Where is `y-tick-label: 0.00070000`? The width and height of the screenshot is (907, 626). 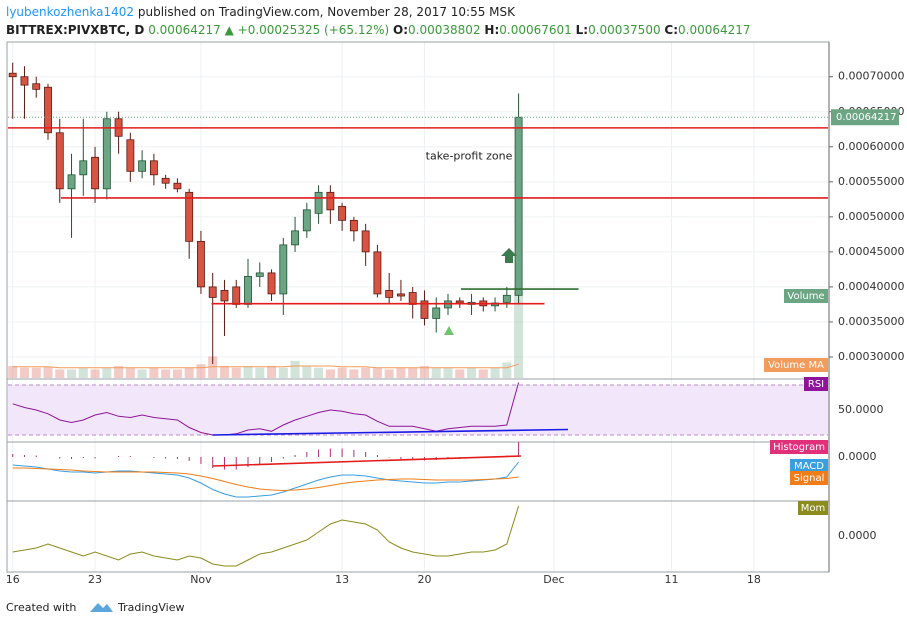
y-tick-label: 0.00070000 is located at coordinates (871, 76).